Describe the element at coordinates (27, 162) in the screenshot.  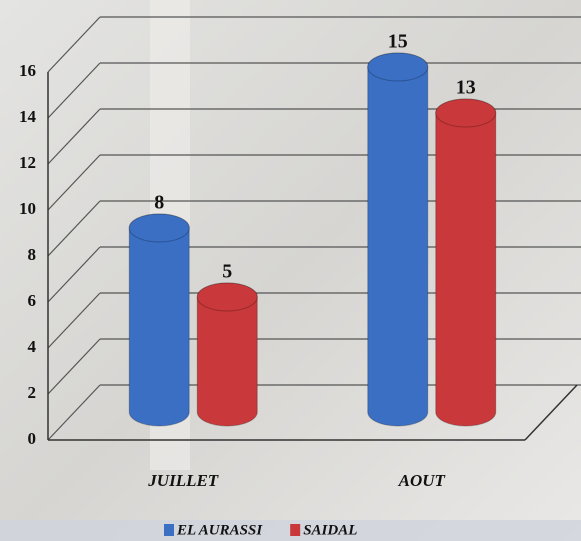
I see `y-tick-label: 12` at that location.